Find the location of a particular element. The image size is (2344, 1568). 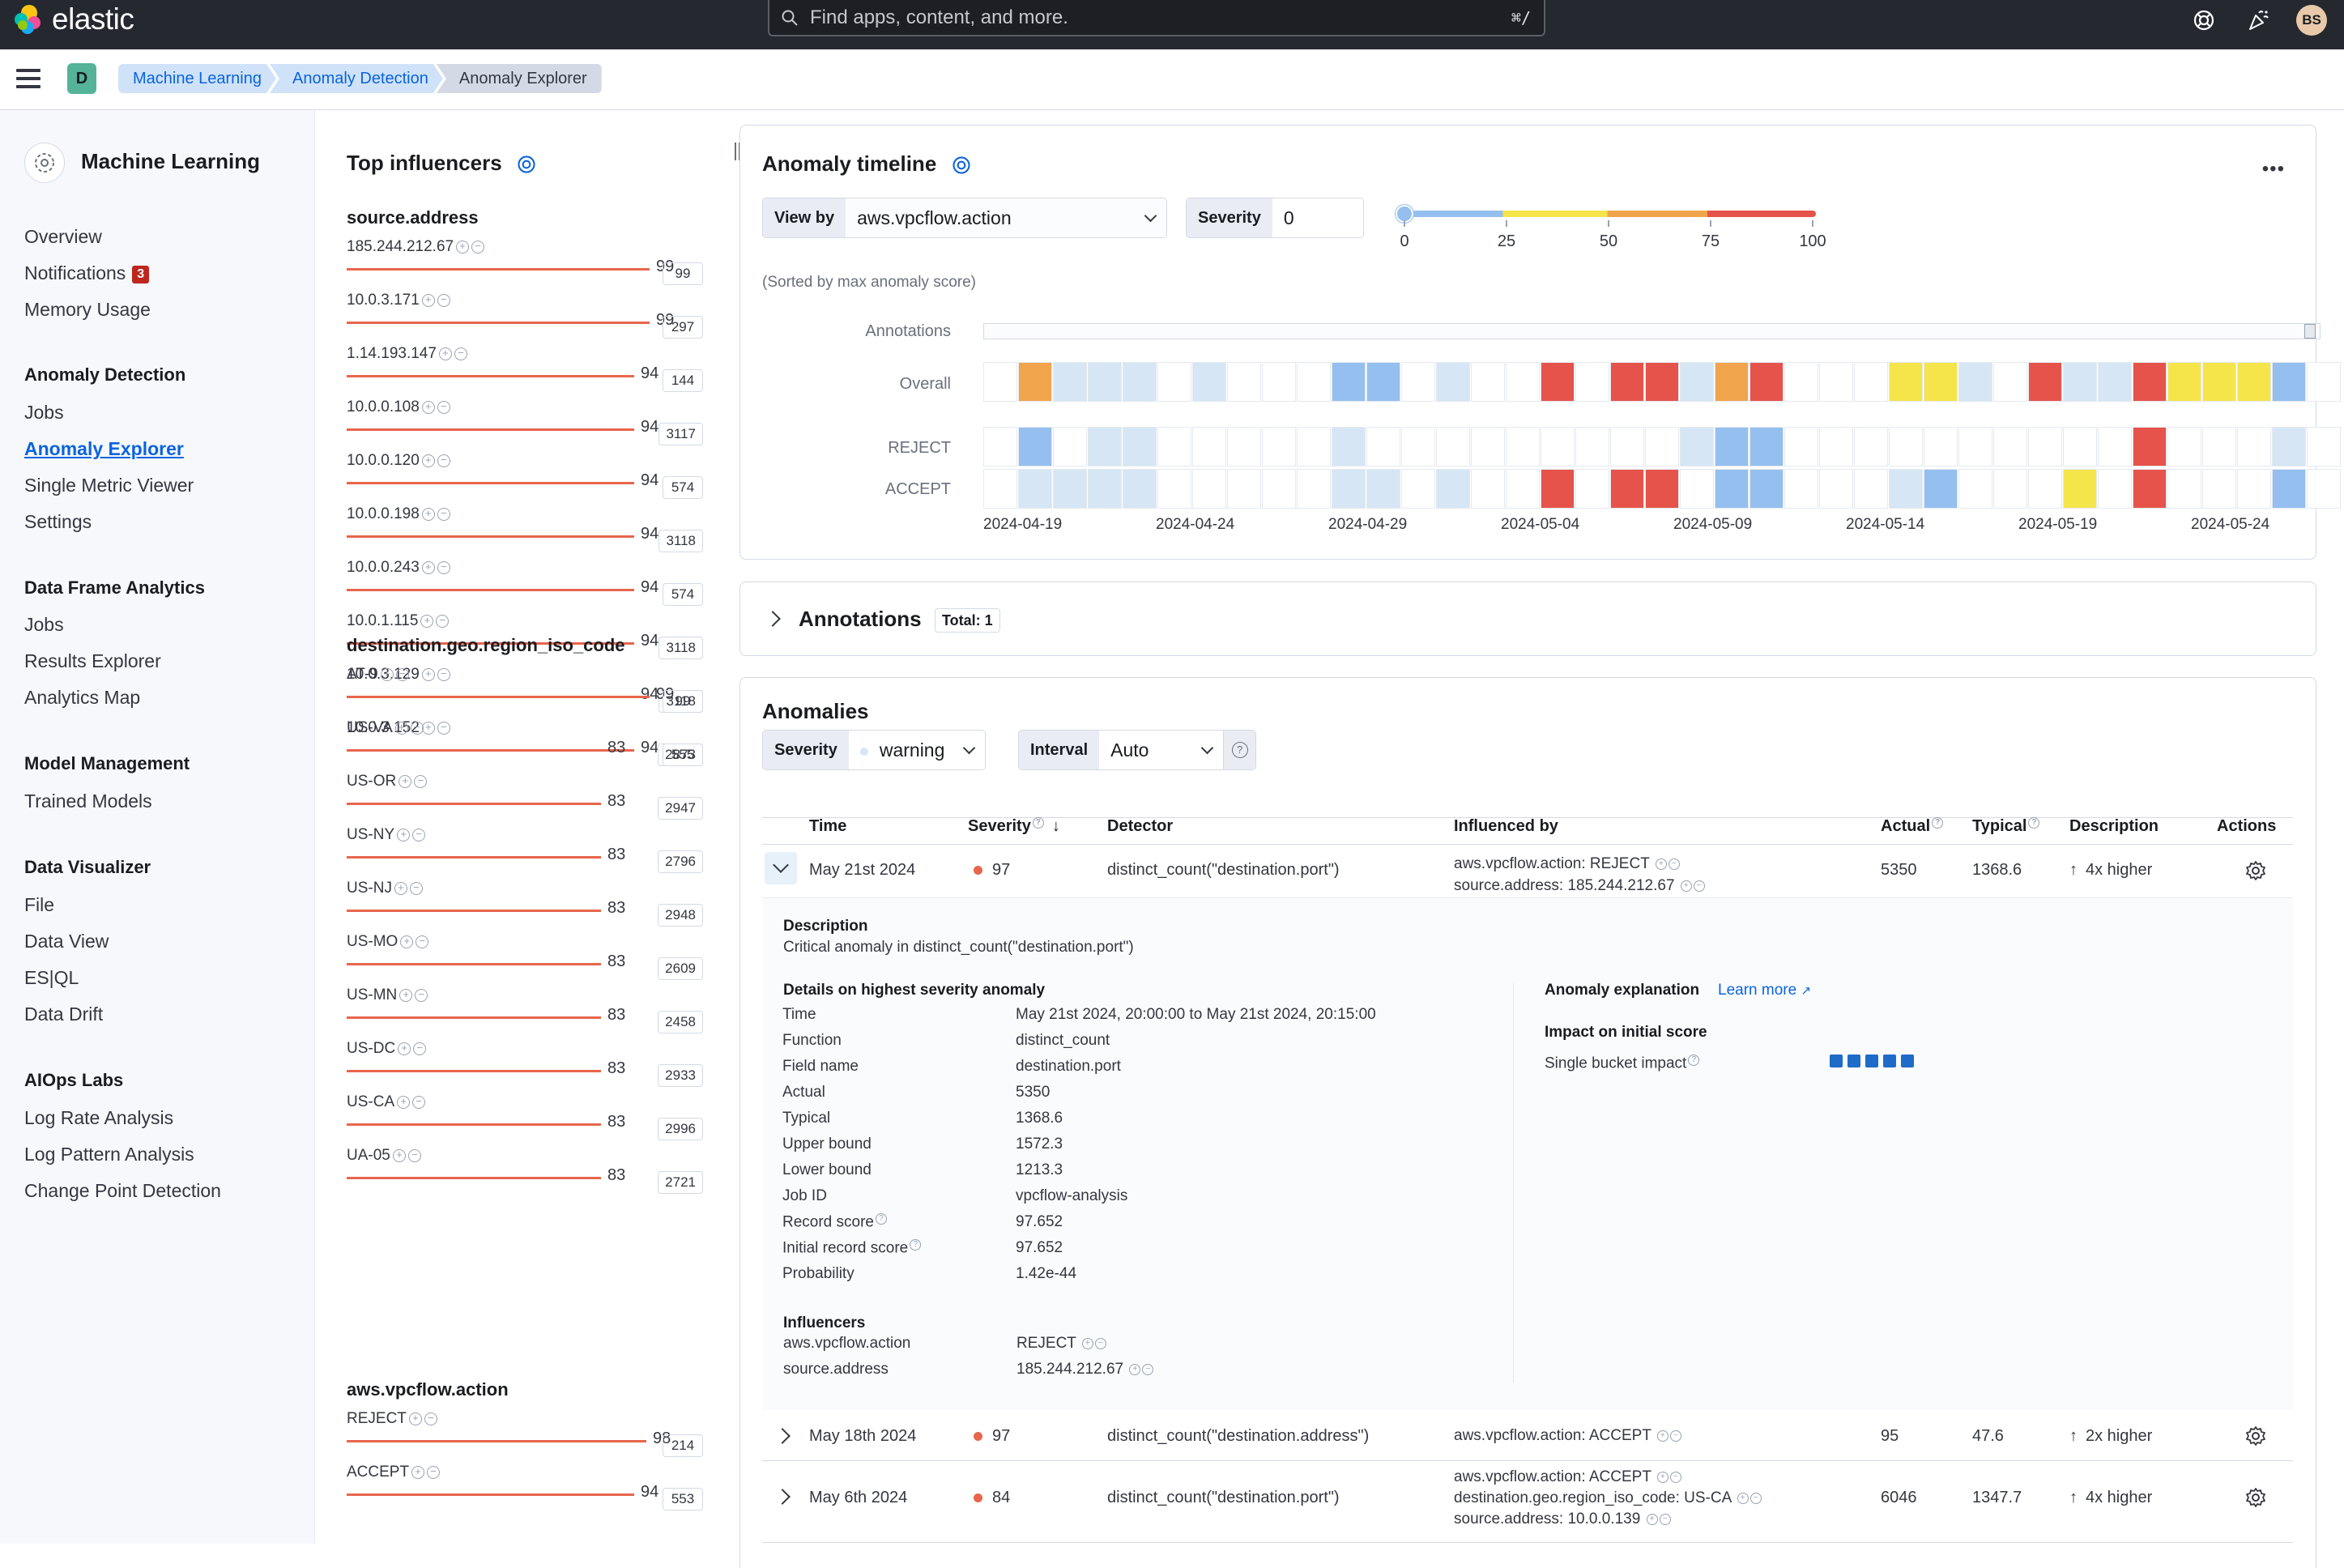

elastic-logo: elastic is located at coordinates (72, 19).